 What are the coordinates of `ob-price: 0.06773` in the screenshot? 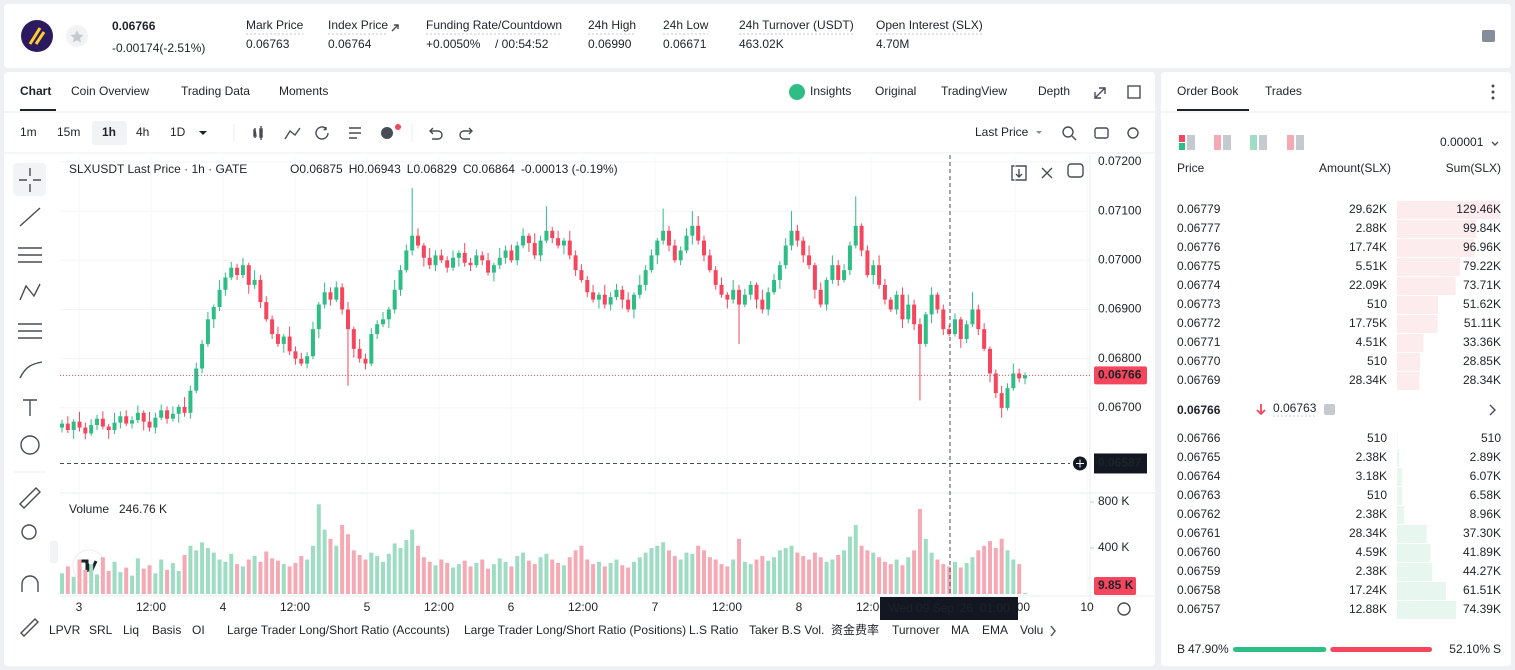 It's located at (1199, 304).